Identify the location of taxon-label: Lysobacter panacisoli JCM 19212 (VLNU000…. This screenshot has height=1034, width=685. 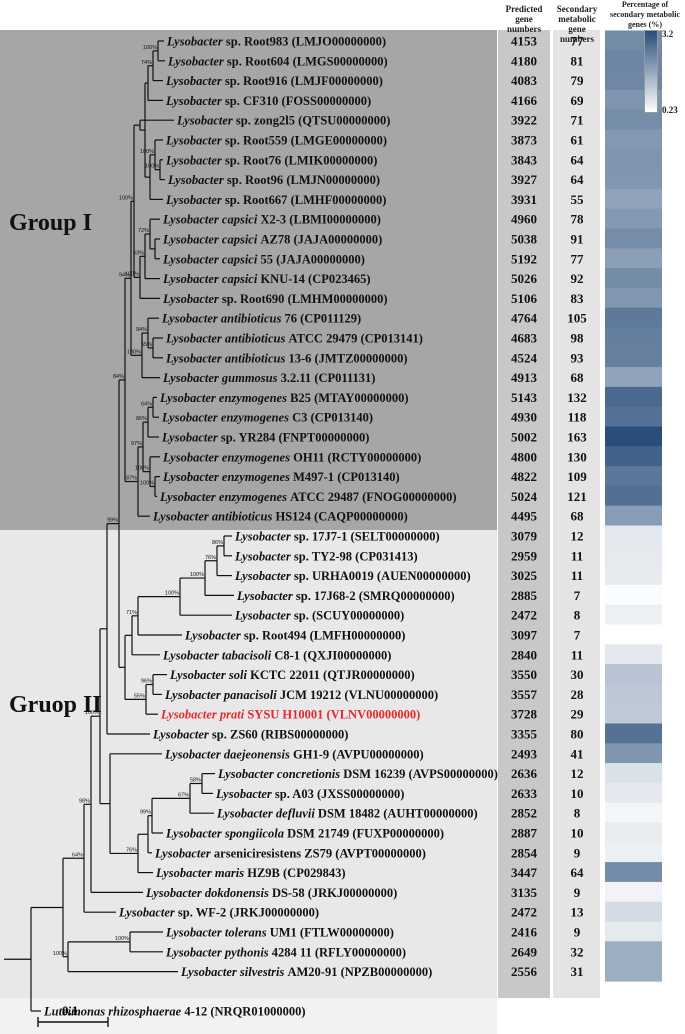
(301, 695).